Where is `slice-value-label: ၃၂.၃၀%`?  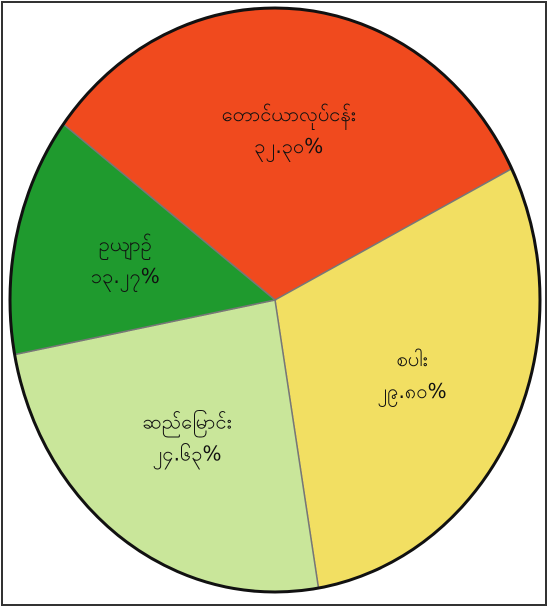 slice-value-label: ၃၂.၃၀% is located at coordinates (288, 148).